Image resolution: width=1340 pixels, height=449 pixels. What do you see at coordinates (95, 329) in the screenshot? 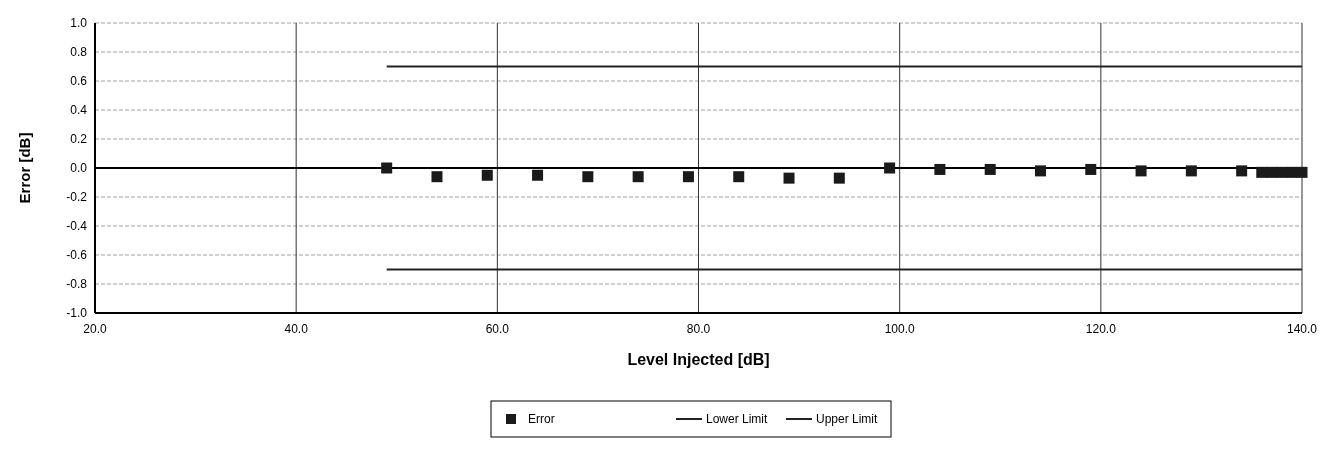
I see `x-tick-label: 20.0` at bounding box center [95, 329].